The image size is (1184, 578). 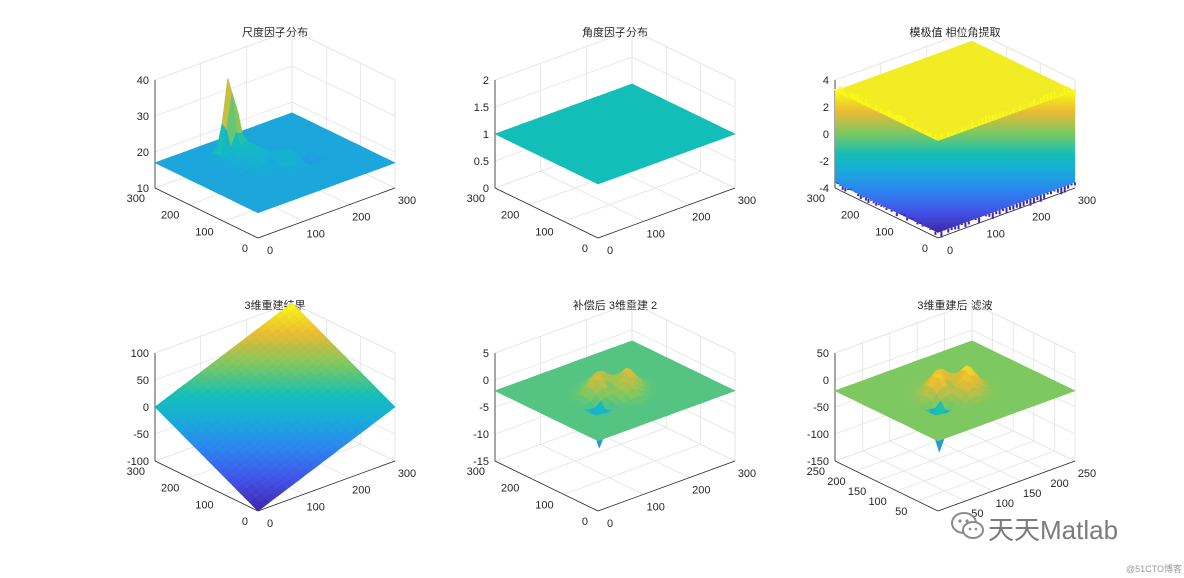 I want to click on tick-labels: -4 -2 0 2 4 0 100 200 300 0 100 200 300, so click(x=952, y=166).